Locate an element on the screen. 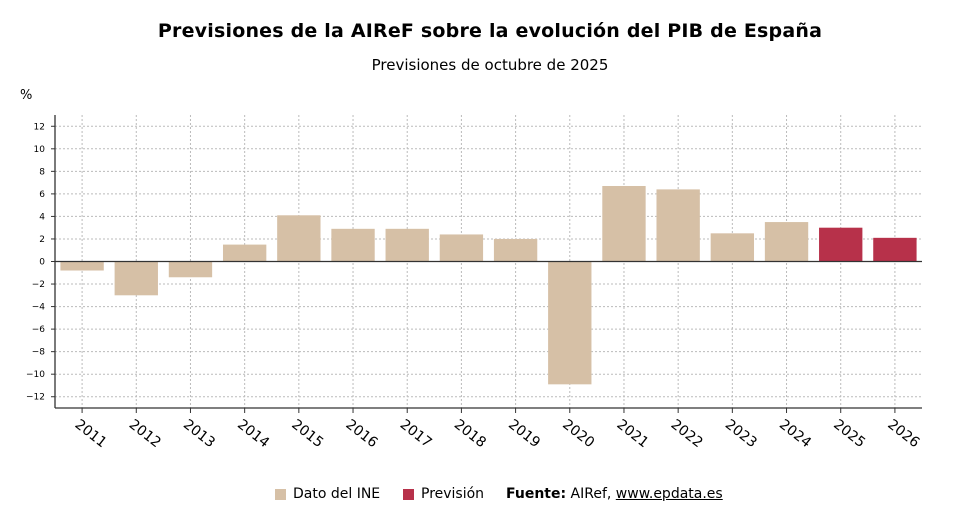 The width and height of the screenshot is (980, 532). x-tick-label: 2021 is located at coordinates (633, 434).